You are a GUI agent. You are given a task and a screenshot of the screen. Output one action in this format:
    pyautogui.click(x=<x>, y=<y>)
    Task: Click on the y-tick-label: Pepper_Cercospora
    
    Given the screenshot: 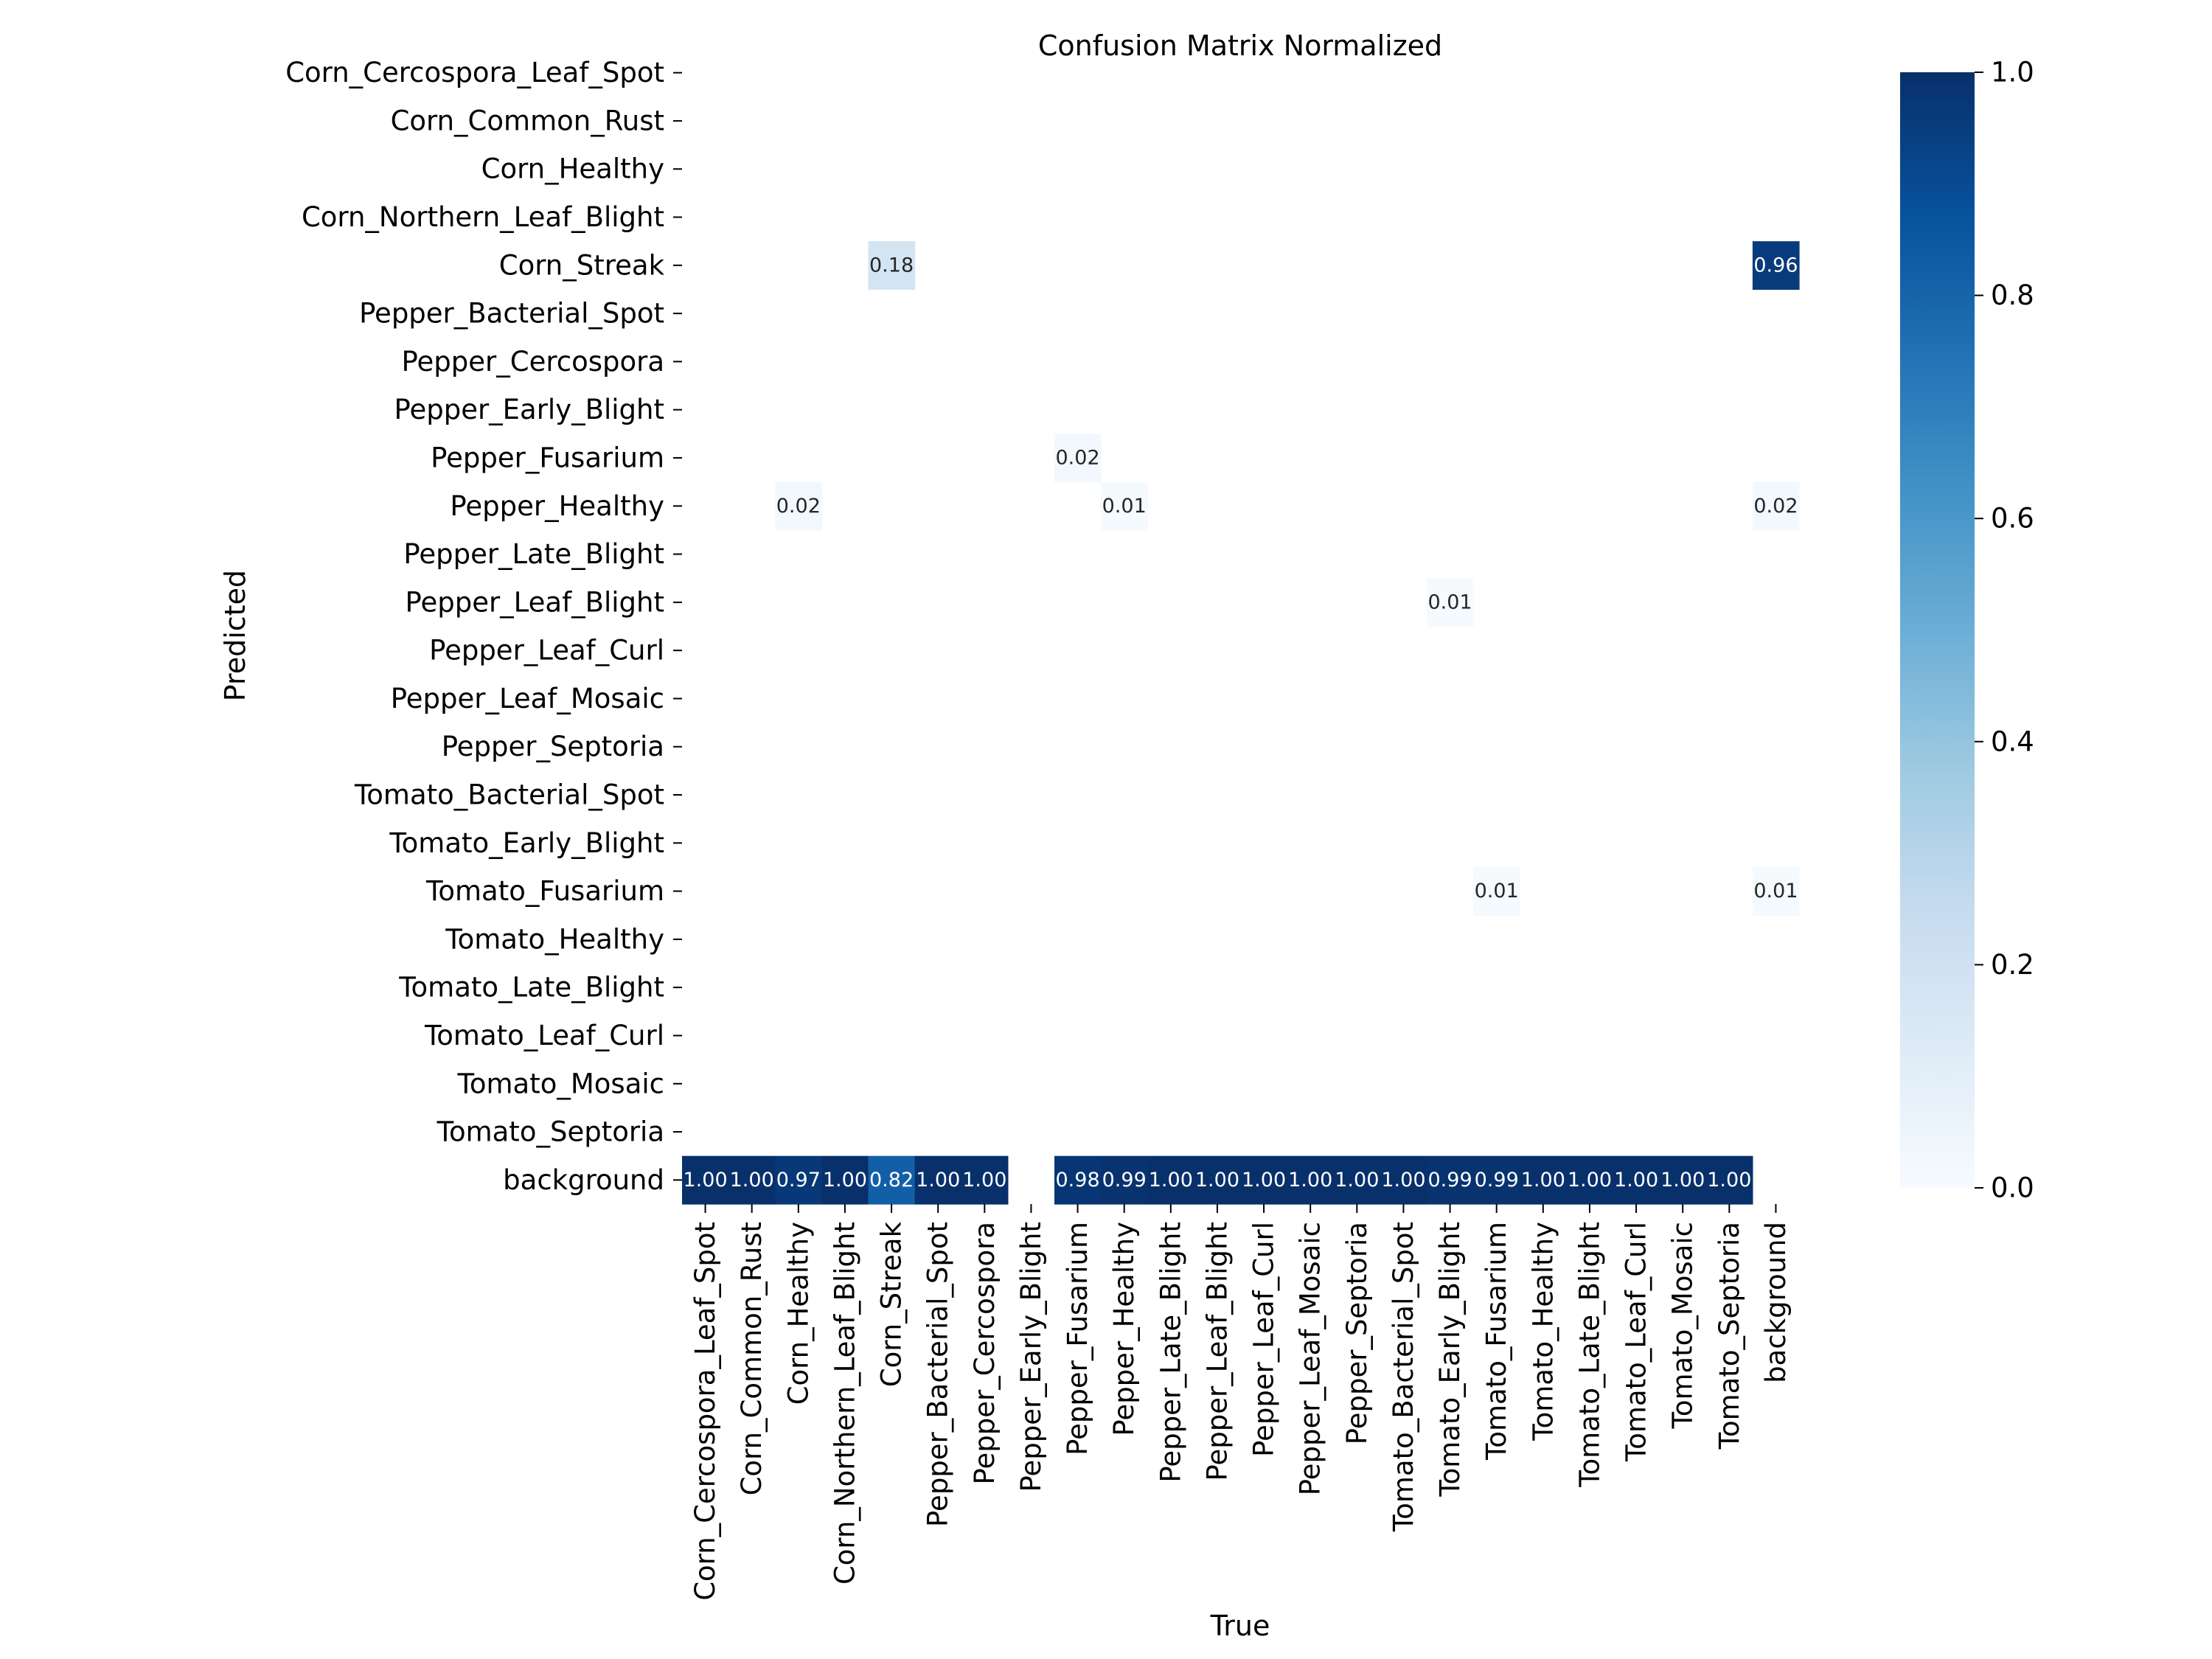 What is the action you would take?
    pyautogui.click(x=533, y=362)
    